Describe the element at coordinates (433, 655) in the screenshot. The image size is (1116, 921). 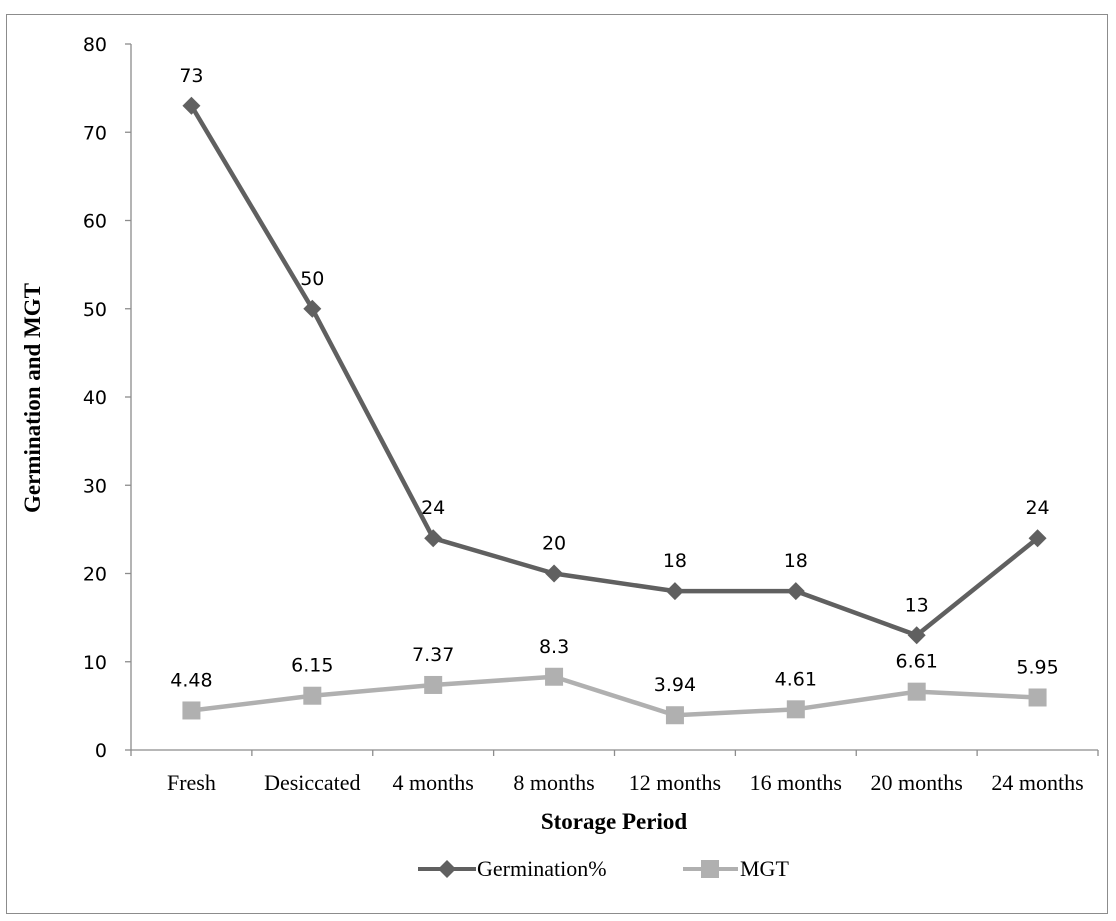
I see `data-label-mgt: 7.37` at that location.